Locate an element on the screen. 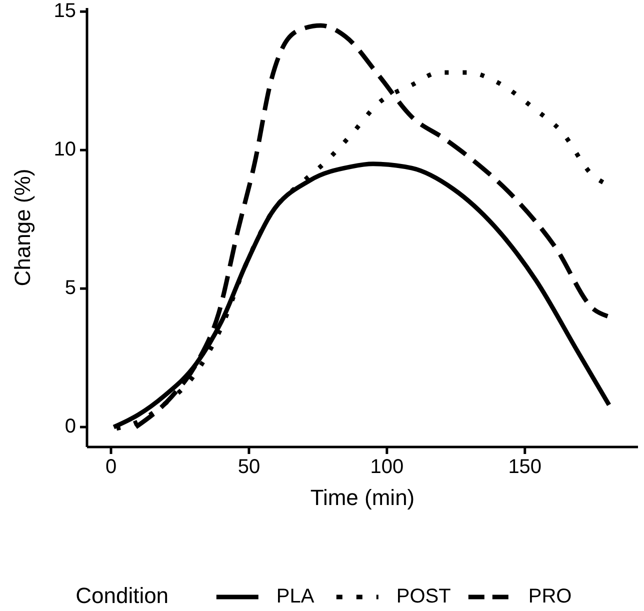 This screenshot has width=644, height=611. legend-label: POST is located at coordinates (423, 596).